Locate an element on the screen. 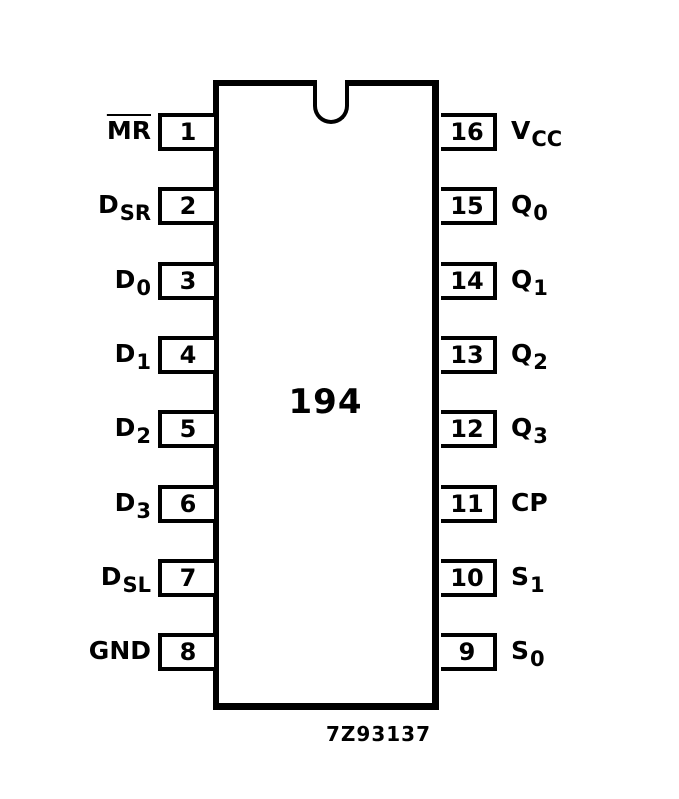 This screenshot has width=679, height=799. pin-13-signal-label: Q2 is located at coordinates (529, 356).